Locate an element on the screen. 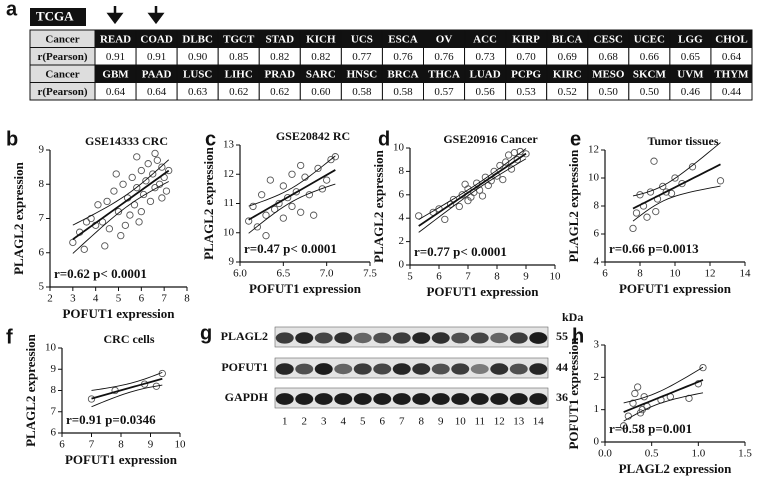 The image size is (758, 491). panel-letter: b is located at coordinates (12, 139).